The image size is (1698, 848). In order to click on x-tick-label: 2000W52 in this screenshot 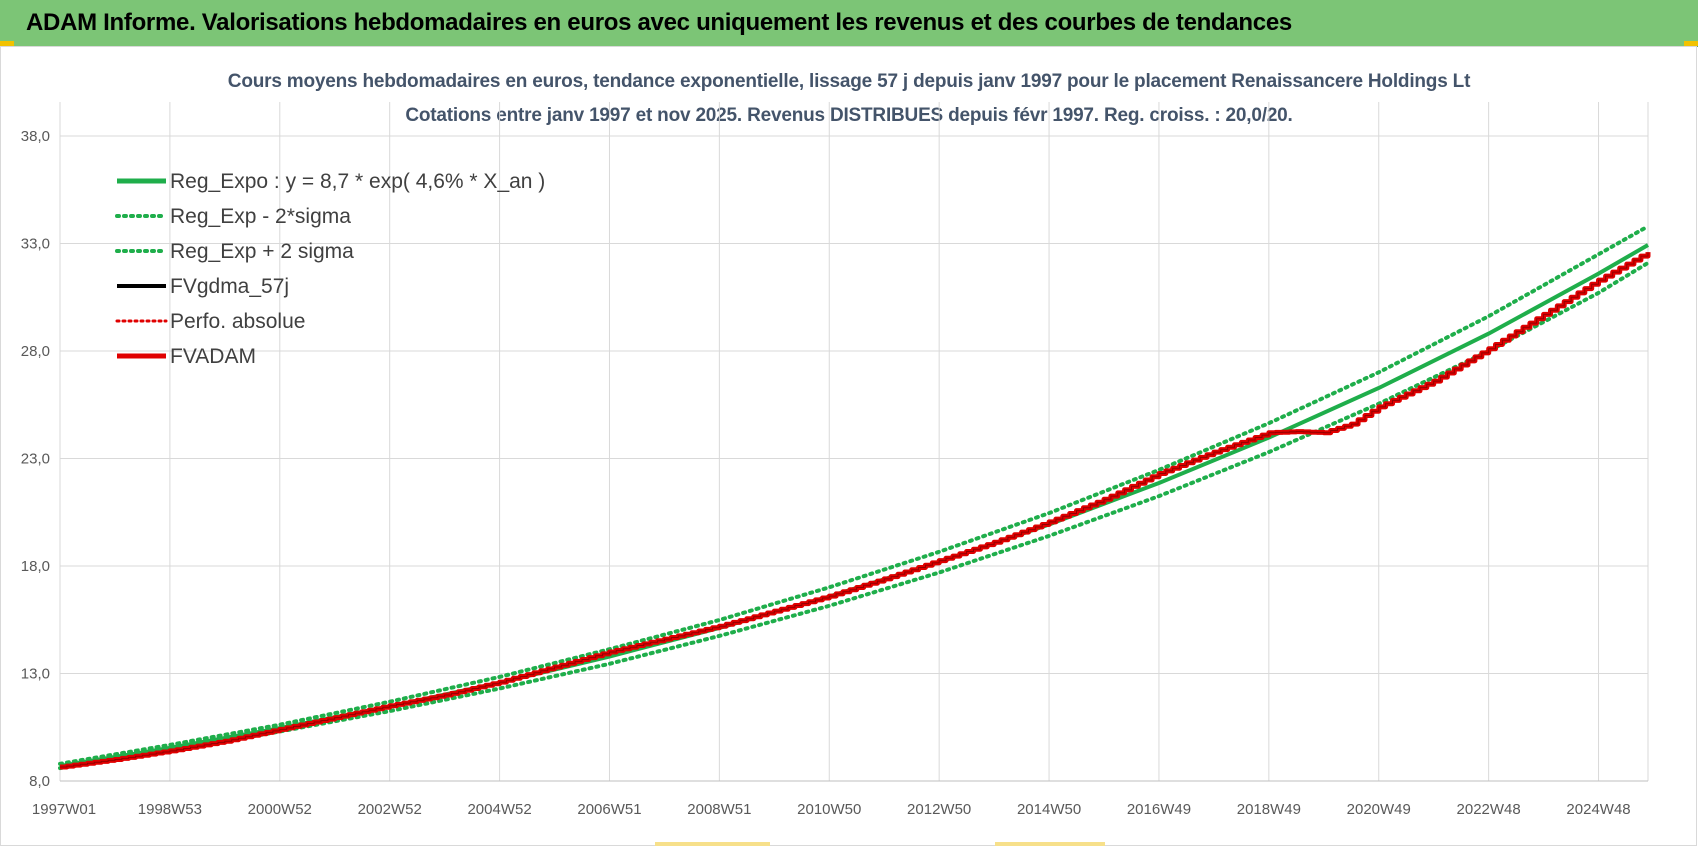, I will do `click(280, 809)`.